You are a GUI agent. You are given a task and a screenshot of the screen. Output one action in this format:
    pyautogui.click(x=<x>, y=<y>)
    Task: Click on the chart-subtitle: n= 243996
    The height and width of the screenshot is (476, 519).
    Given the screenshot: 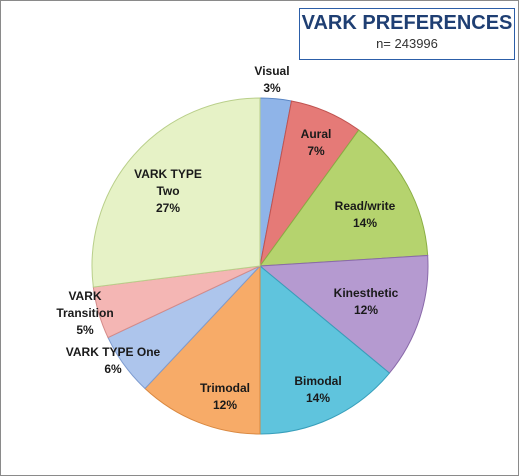 What is the action you would take?
    pyautogui.click(x=407, y=43)
    